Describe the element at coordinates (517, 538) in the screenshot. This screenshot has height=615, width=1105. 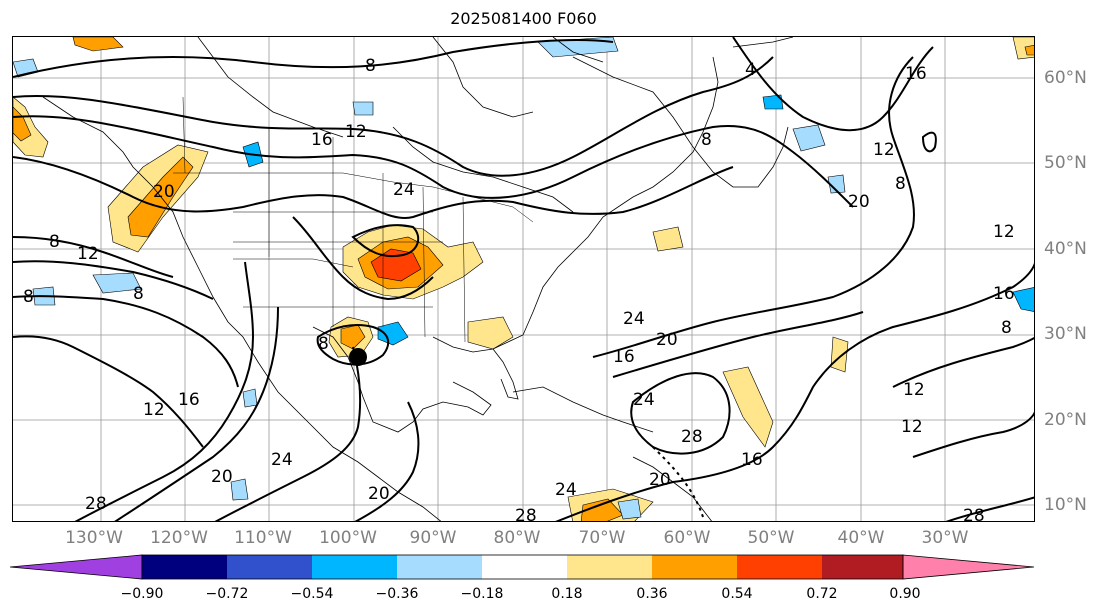
I see `lon-label: 80°W` at that location.